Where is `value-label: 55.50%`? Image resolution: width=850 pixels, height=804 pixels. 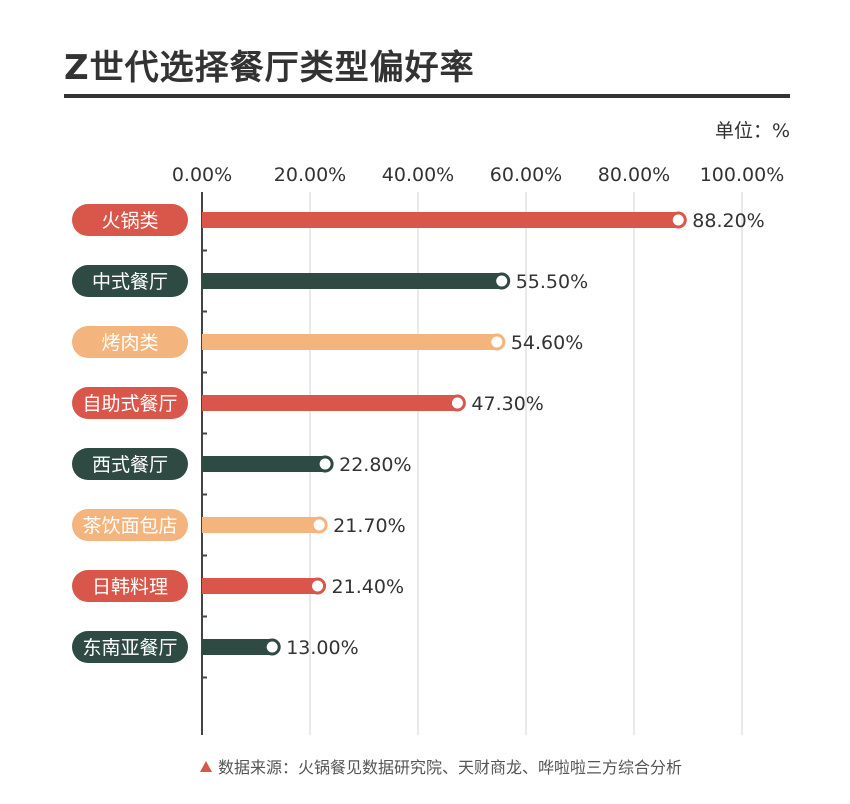
value-label: 55.50% is located at coordinates (552, 282).